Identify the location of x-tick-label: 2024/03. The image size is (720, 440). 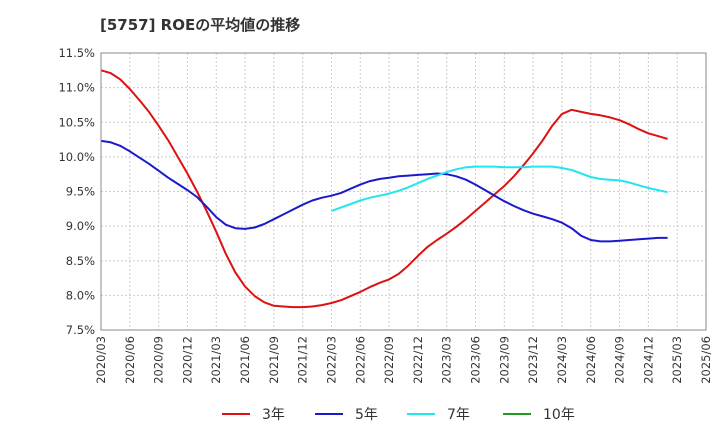
(562, 360).